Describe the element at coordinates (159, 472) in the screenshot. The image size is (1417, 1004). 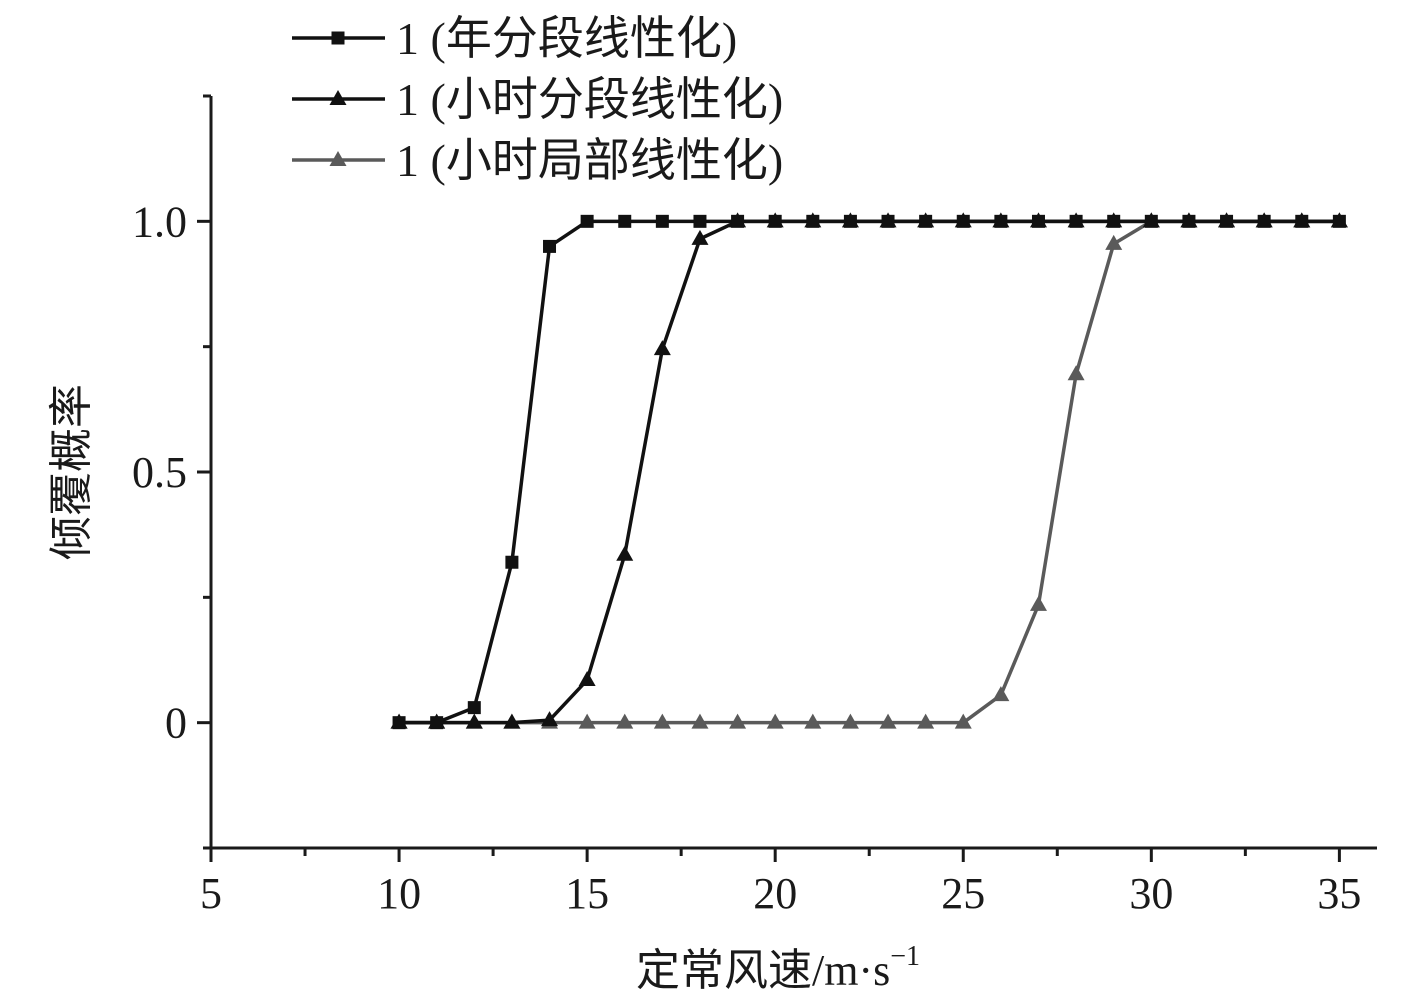
I see `y-tick-label: 0.5` at that location.